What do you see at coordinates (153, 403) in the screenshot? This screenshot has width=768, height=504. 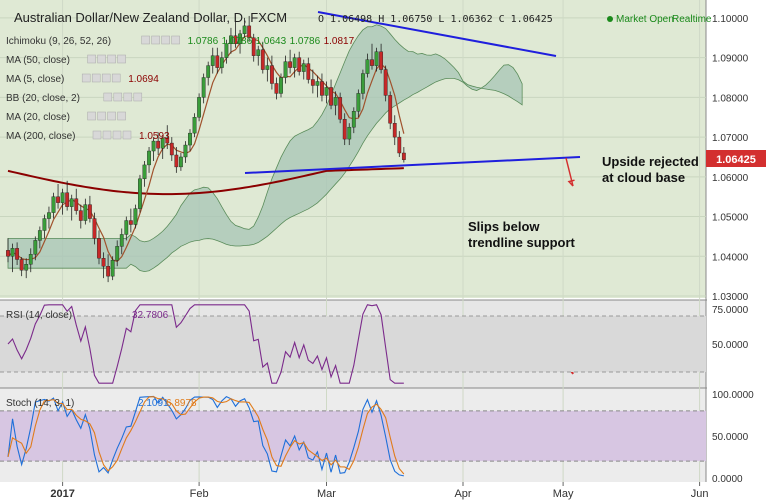 I see `stoch-k-value: 2.1091` at bounding box center [153, 403].